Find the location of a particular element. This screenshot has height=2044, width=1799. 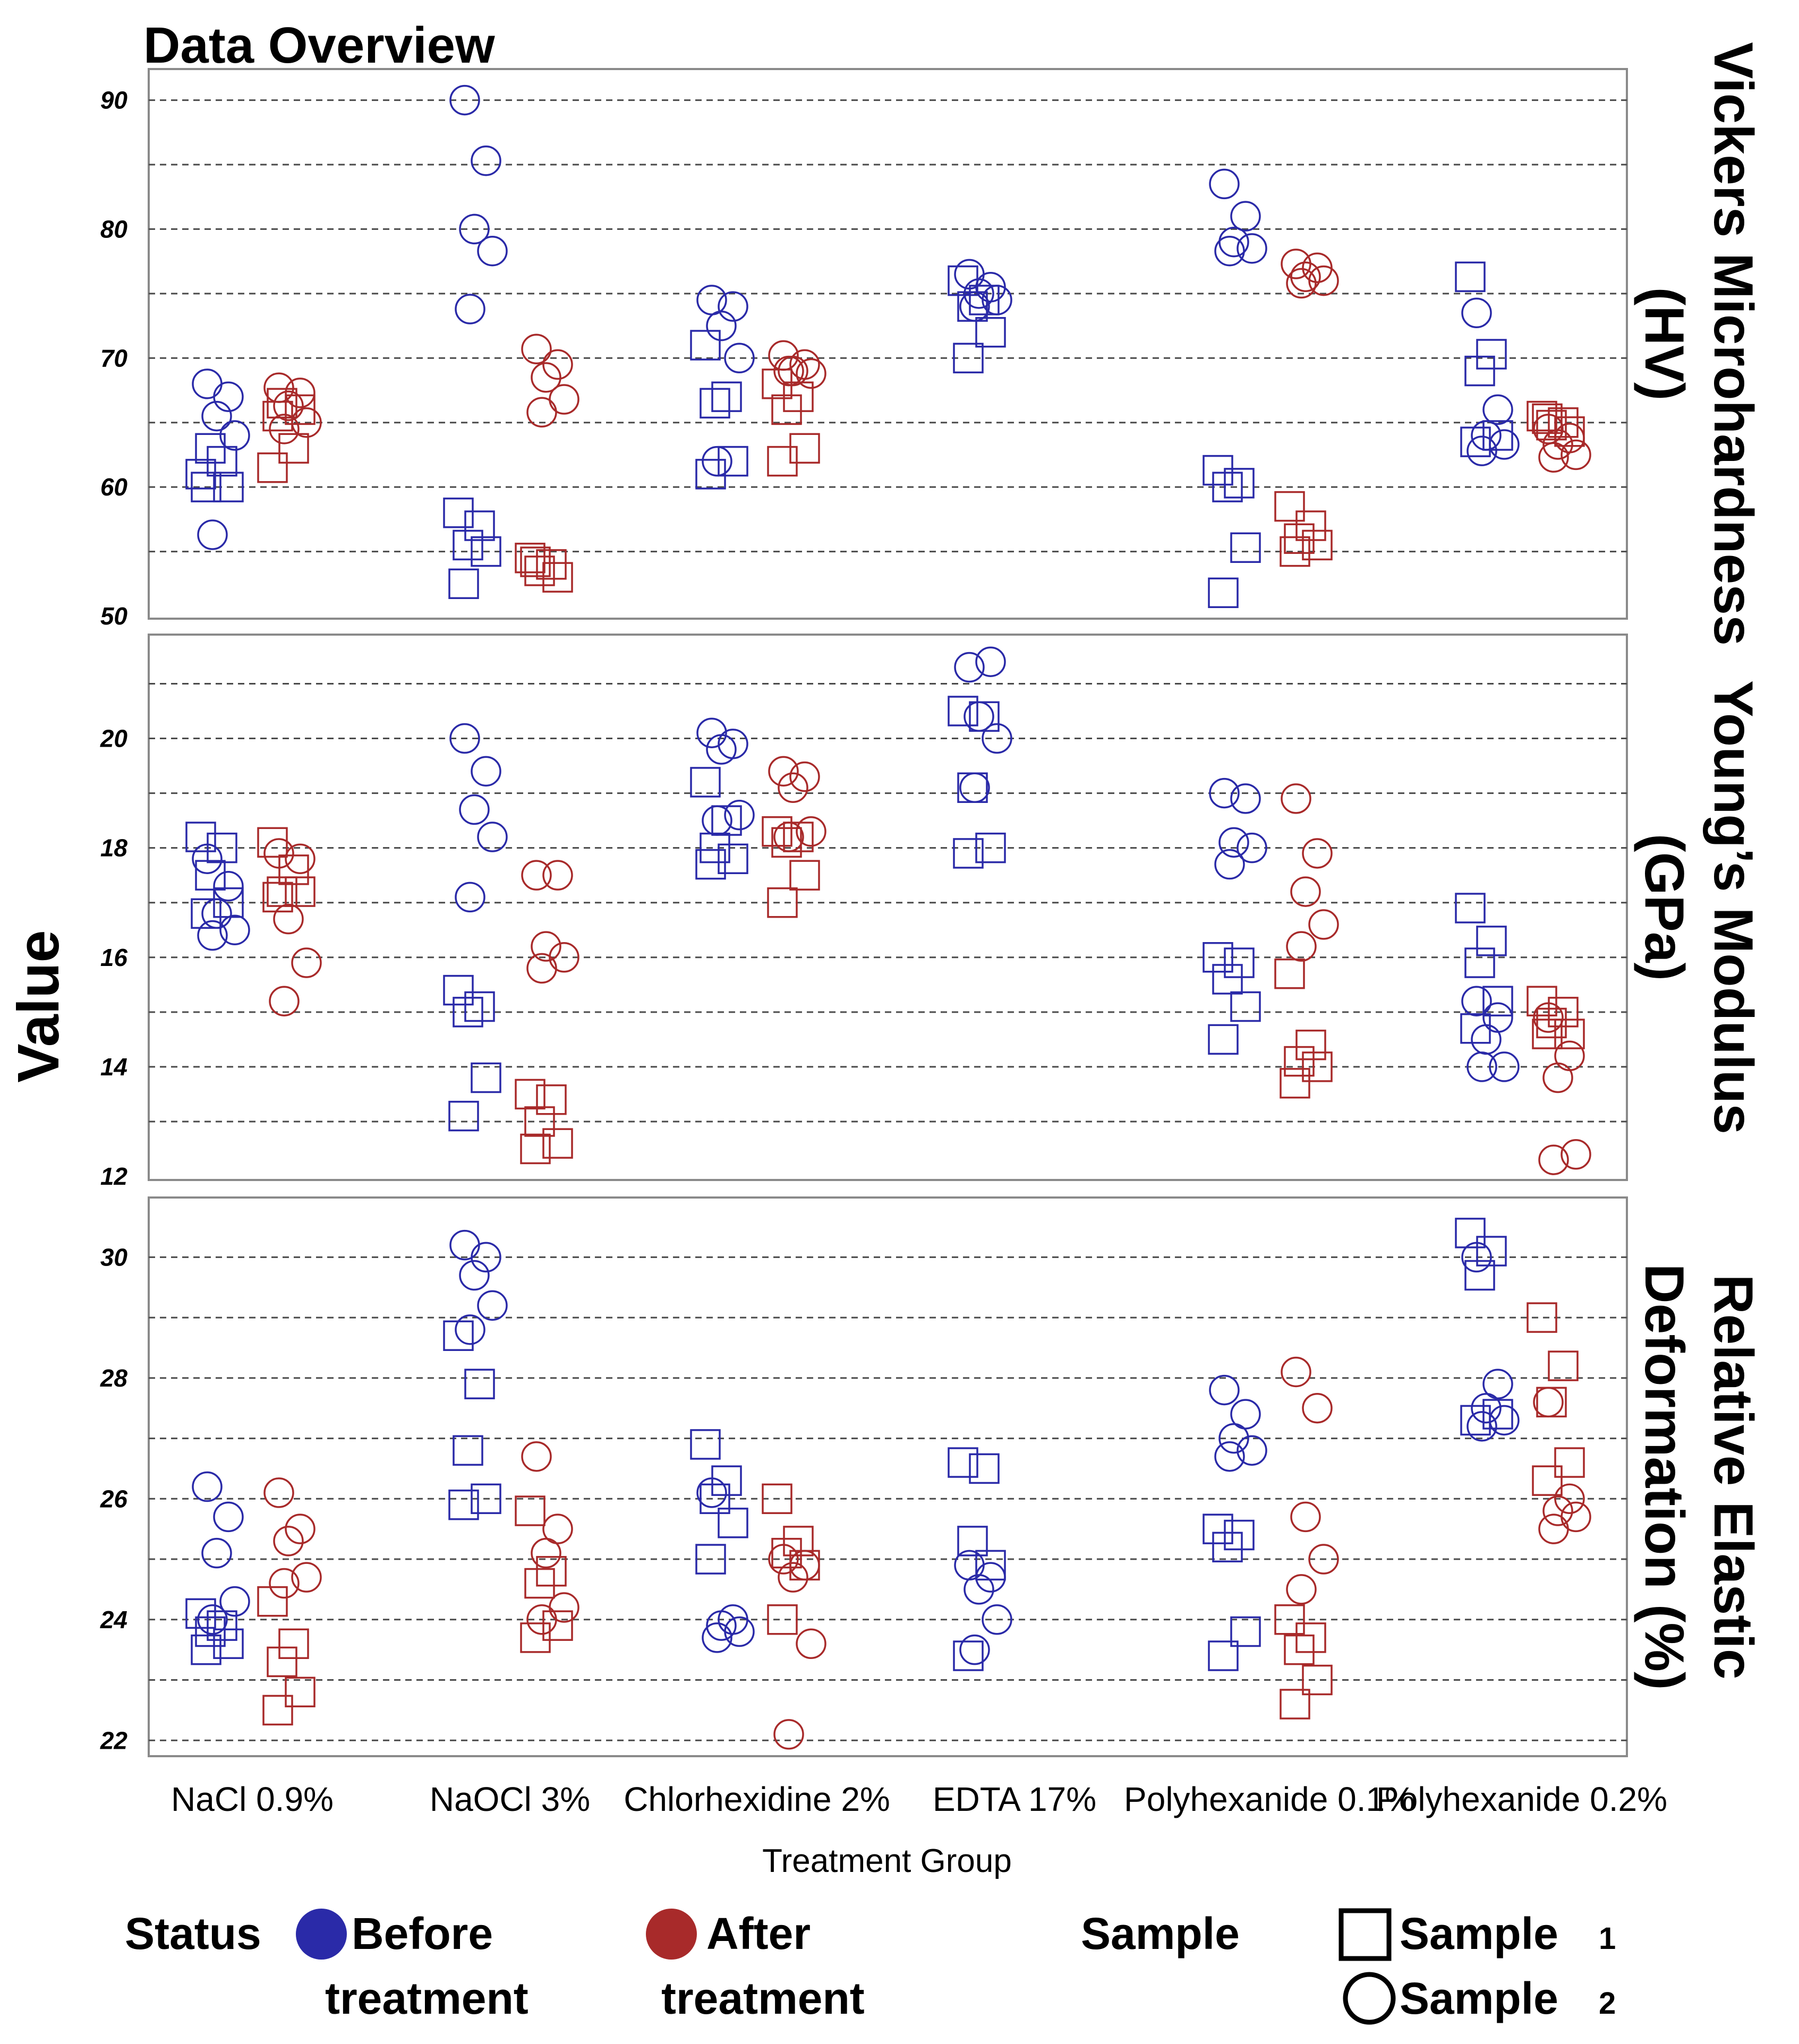

x-tick-label: Polyhexanide 0.2% is located at coordinates (1521, 1799).